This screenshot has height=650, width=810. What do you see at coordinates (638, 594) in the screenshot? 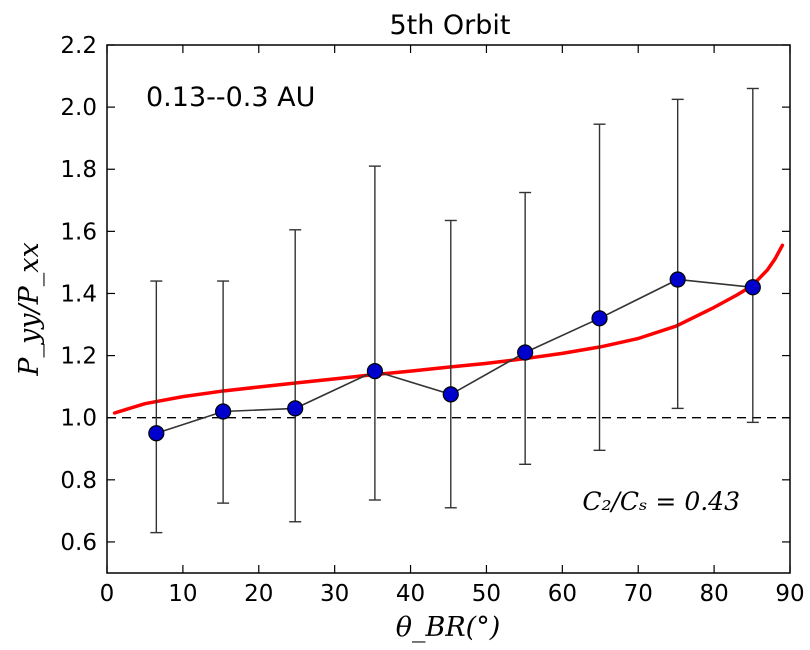
I see `x-tick-label: 70` at bounding box center [638, 594].